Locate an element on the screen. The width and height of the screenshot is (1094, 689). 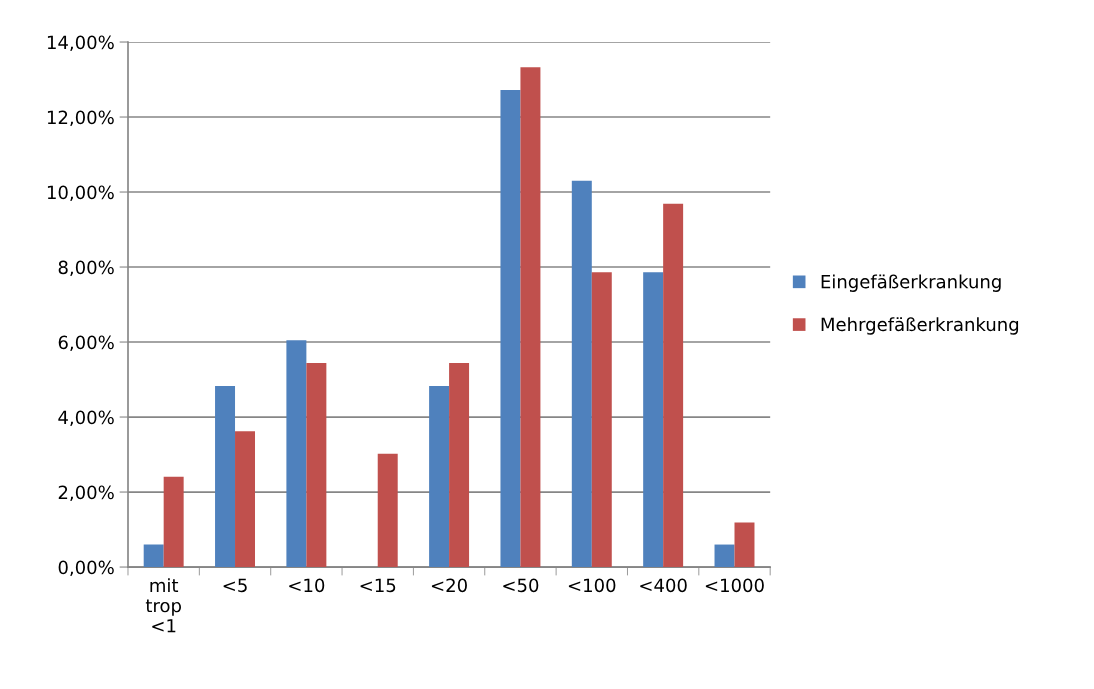
x-tick-label: <50 is located at coordinates (521, 585).